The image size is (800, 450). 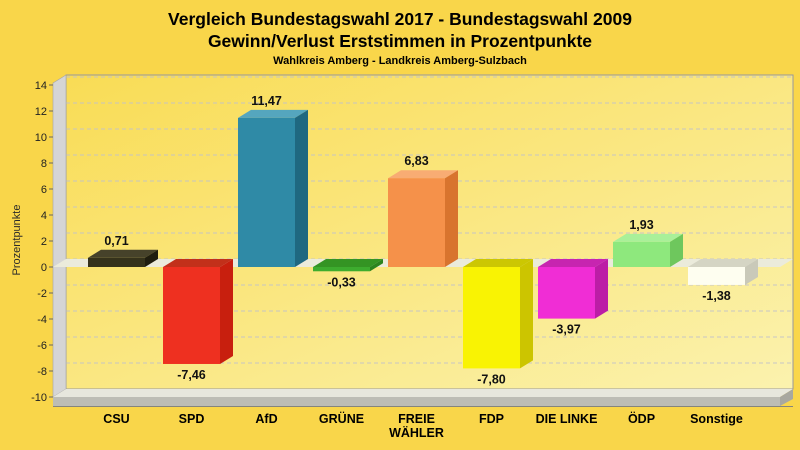 I want to click on y-axis-title: Prozentpunkte, so click(x=17, y=240).